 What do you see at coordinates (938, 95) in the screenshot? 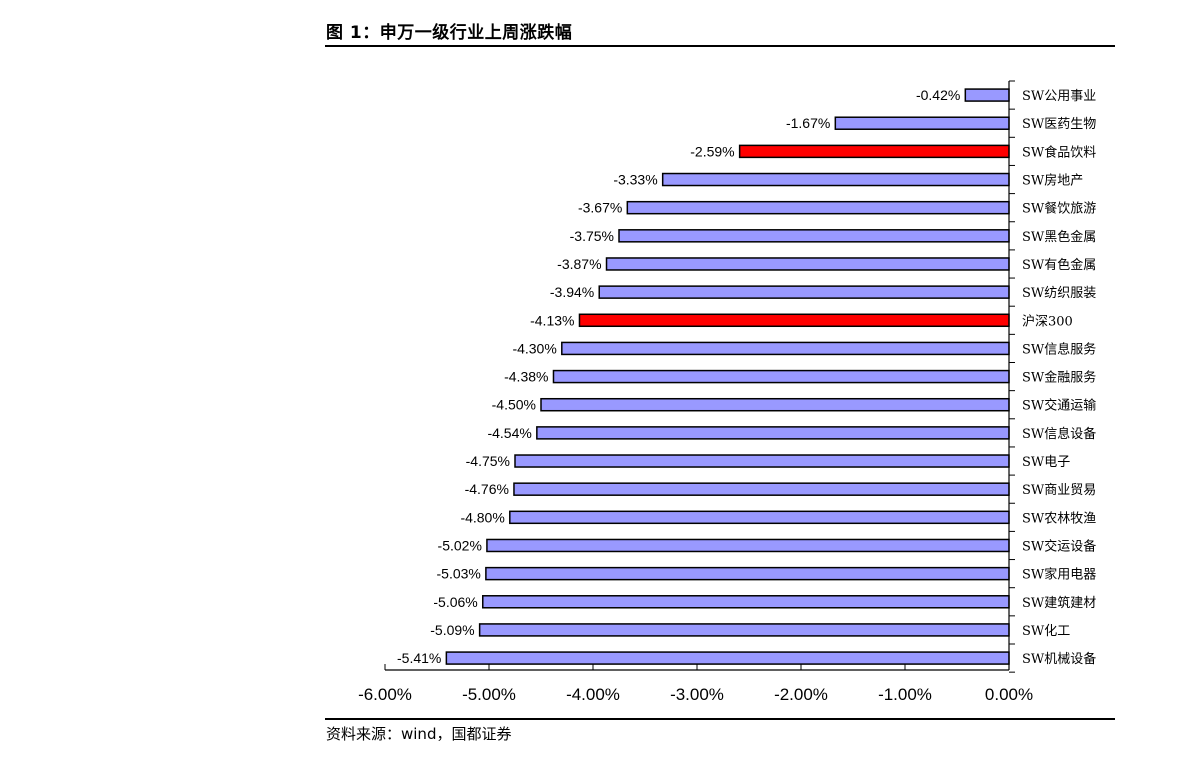
I see `data-label: -0.42%` at bounding box center [938, 95].